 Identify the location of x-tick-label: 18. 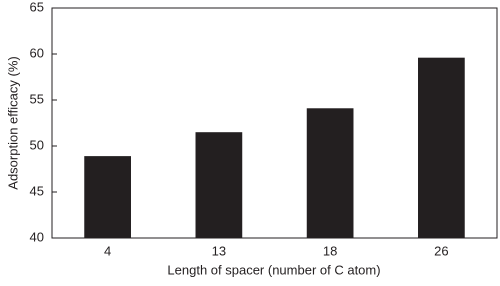
(330, 250).